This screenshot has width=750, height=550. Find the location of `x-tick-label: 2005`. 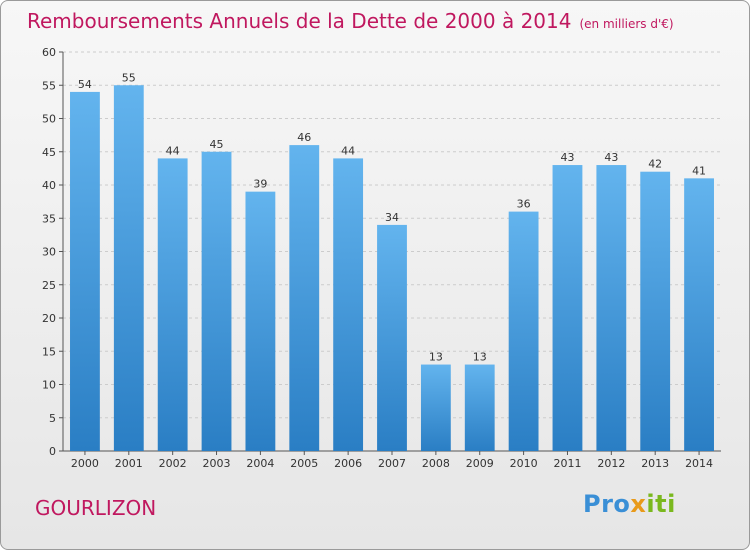

x-tick-label: 2005 is located at coordinates (304, 463).